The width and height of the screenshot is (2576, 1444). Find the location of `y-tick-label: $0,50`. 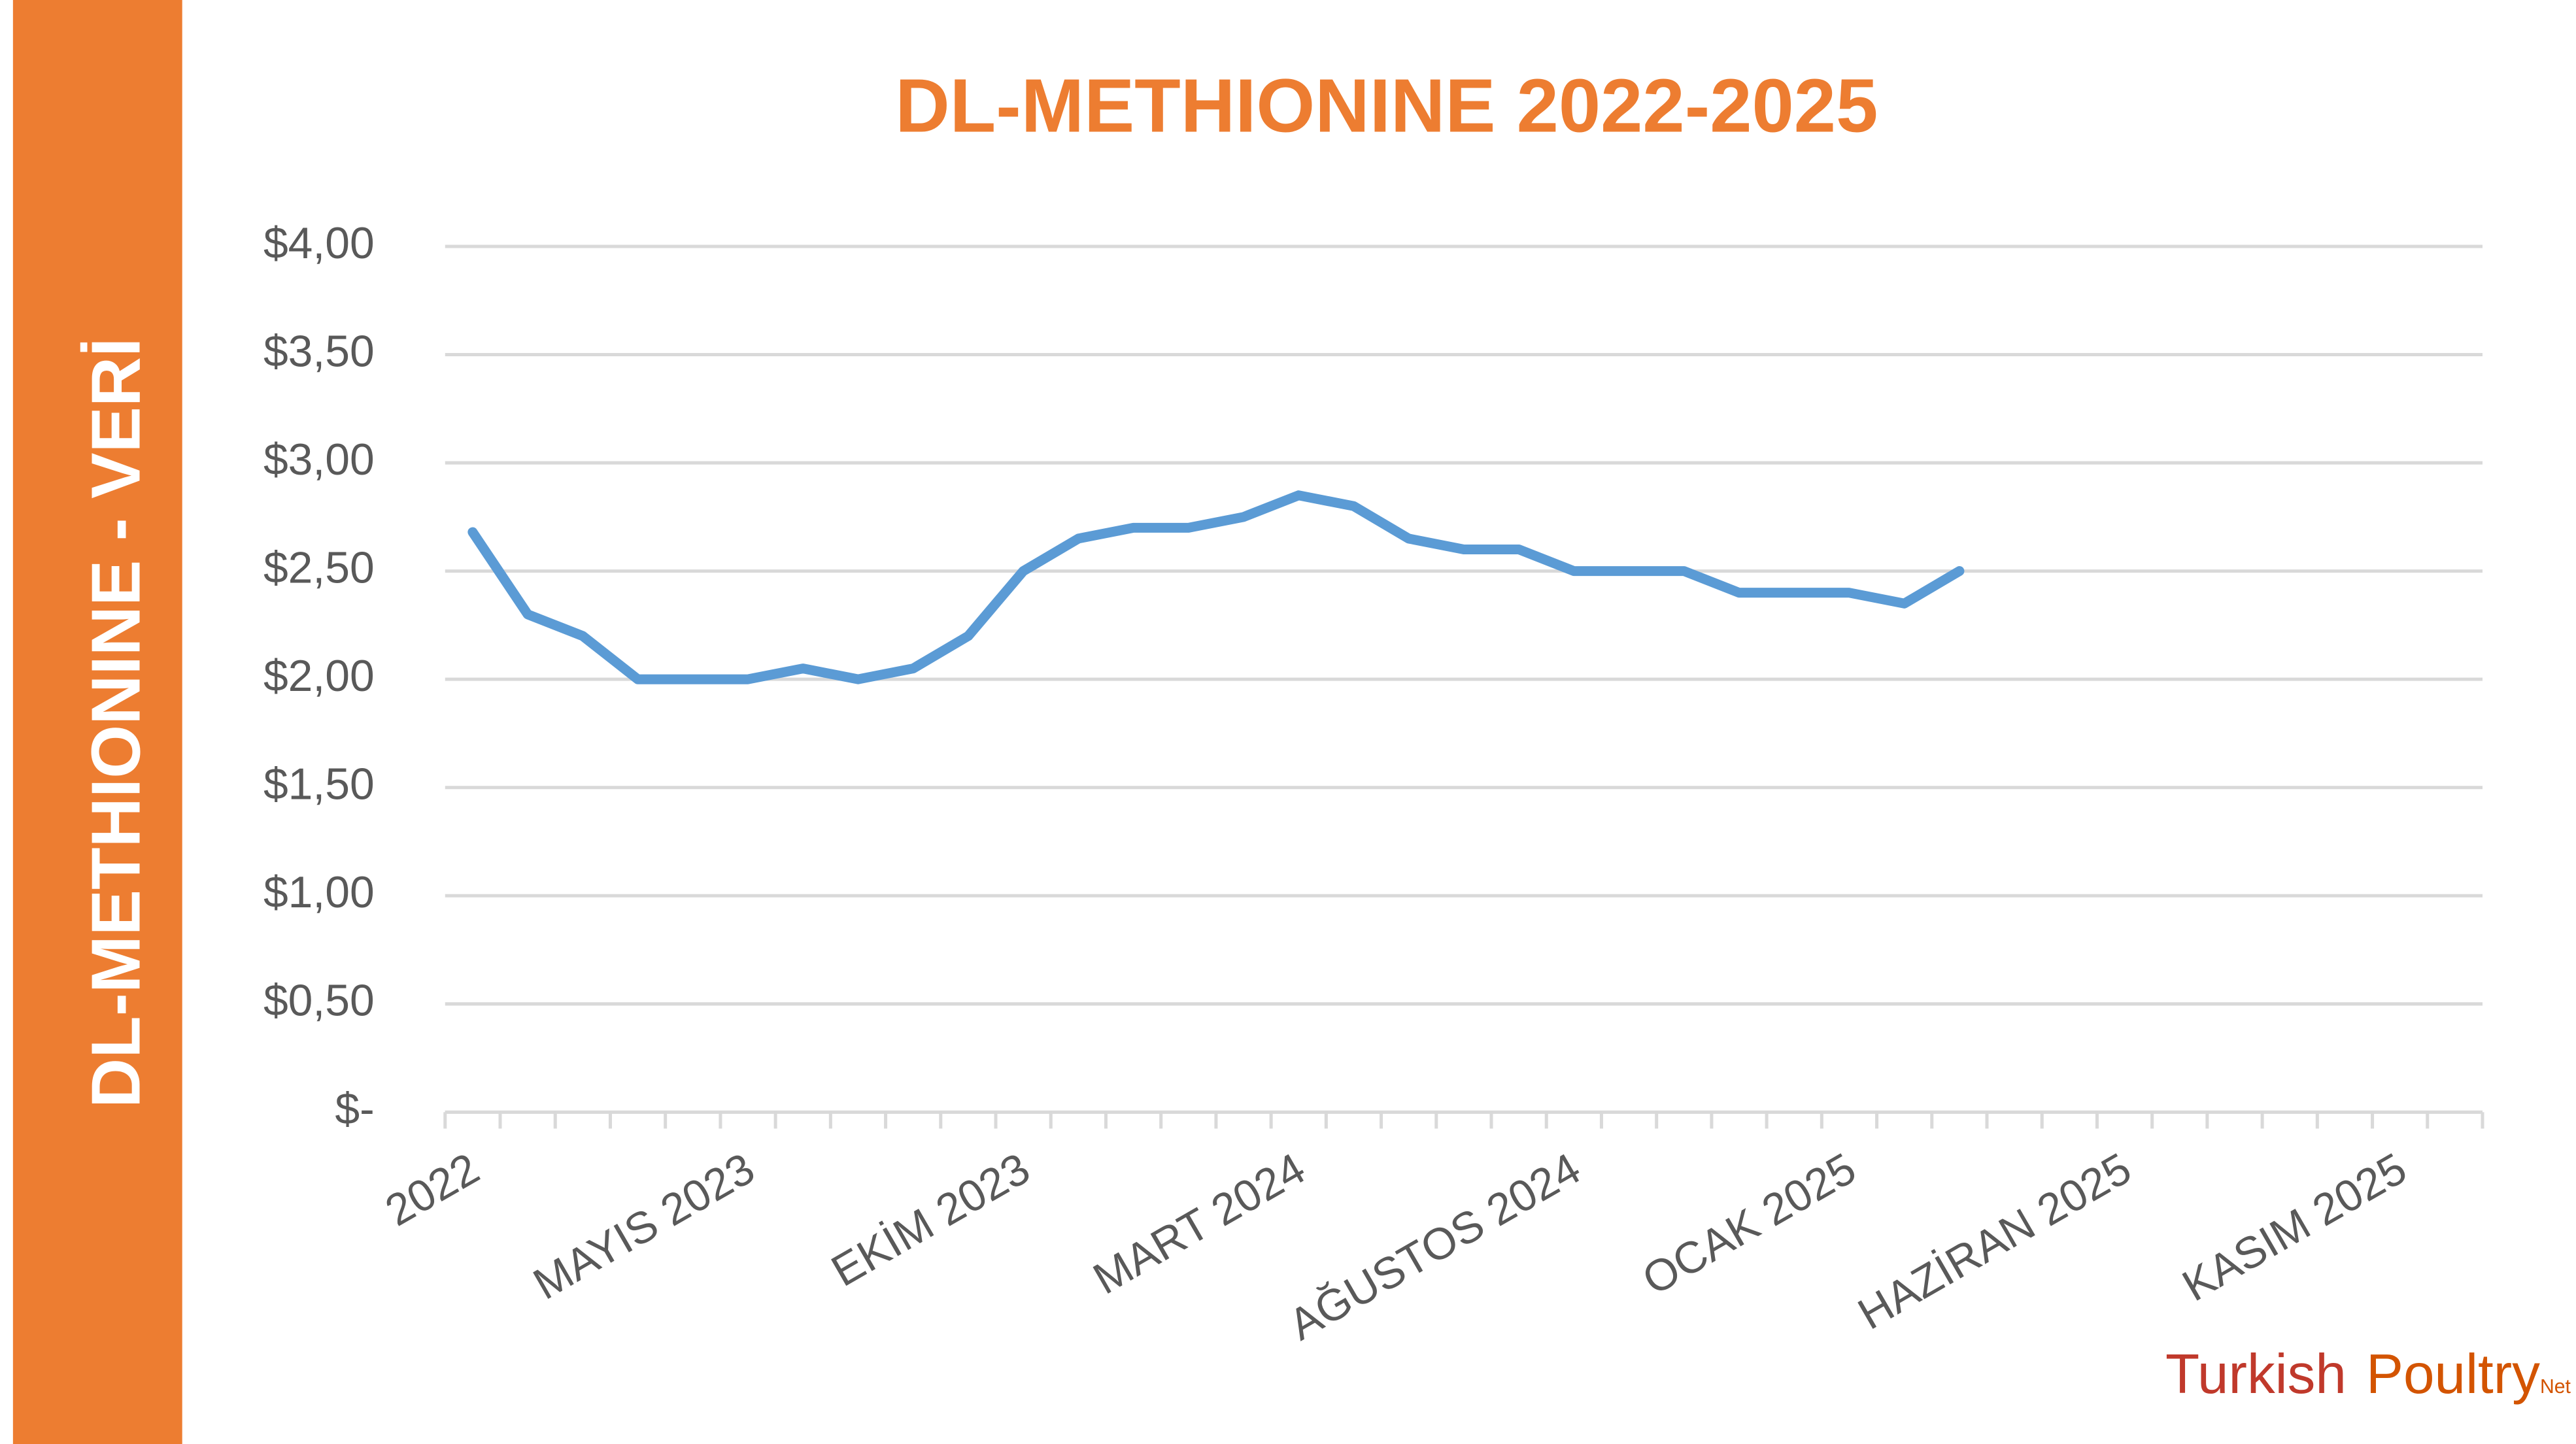

y-tick-label: $0,50 is located at coordinates (319, 1002).